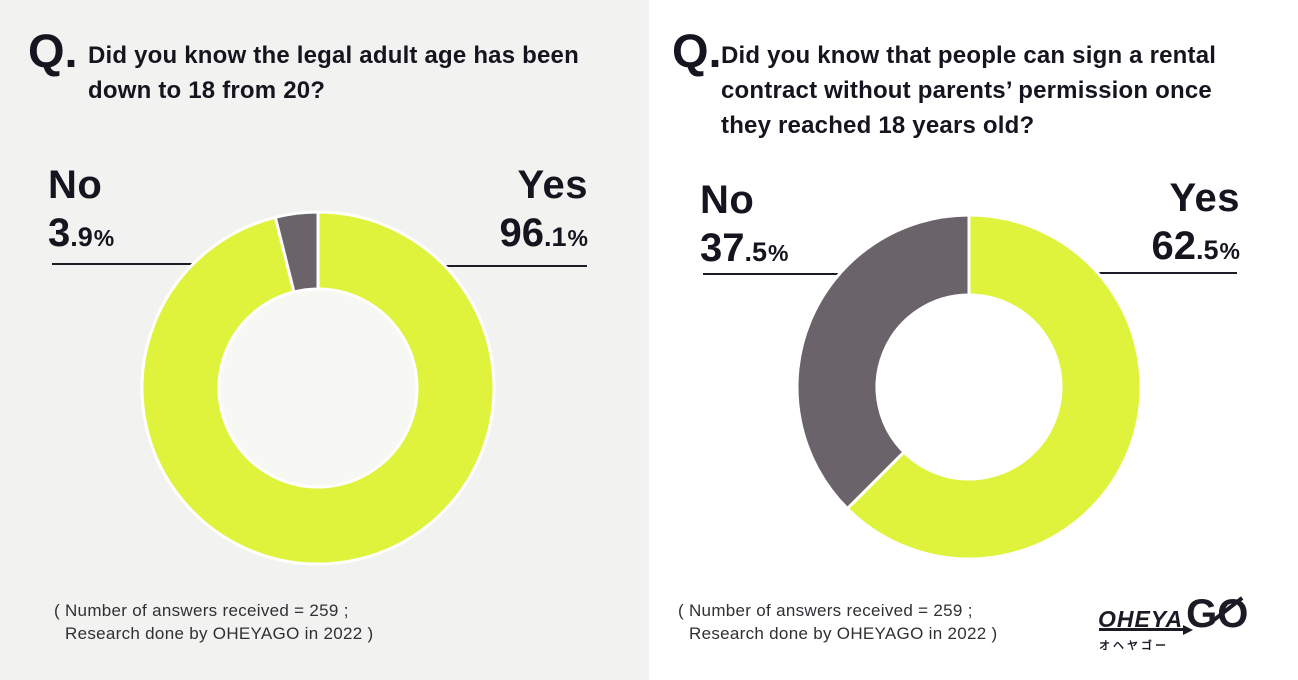 The height and width of the screenshot is (680, 1298). What do you see at coordinates (488, 235) in the screenshot?
I see `yes-value: 96 .1 %` at bounding box center [488, 235].